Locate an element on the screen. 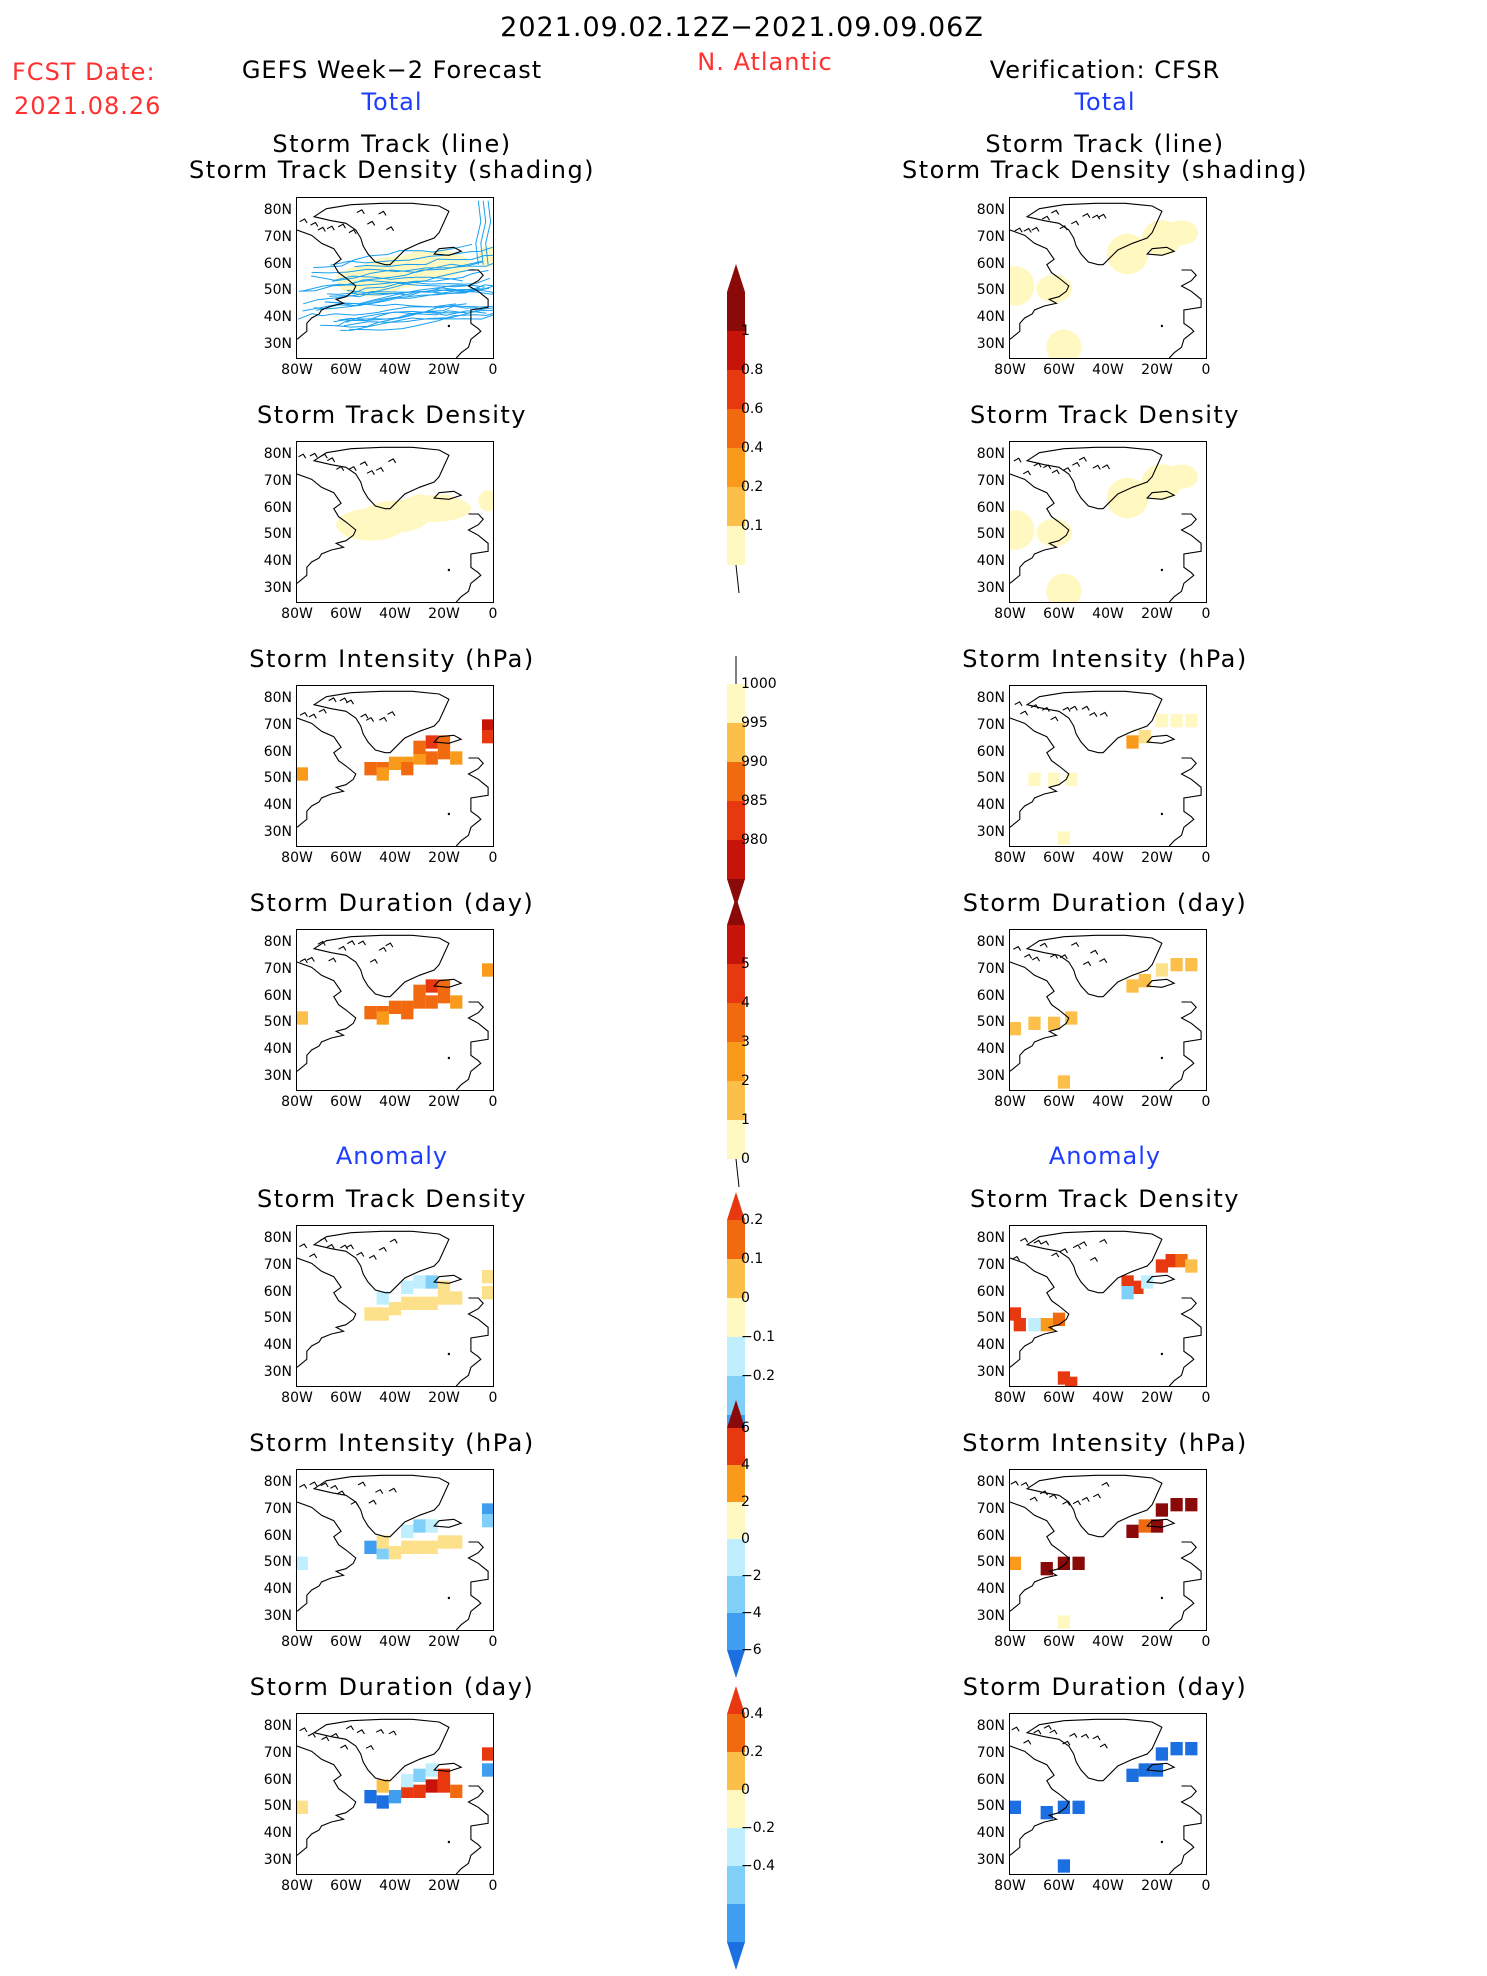 Image resolution: width=1487 pixels, height=1976 pixels. x-tick-label: 40W is located at coordinates (1108, 1886).